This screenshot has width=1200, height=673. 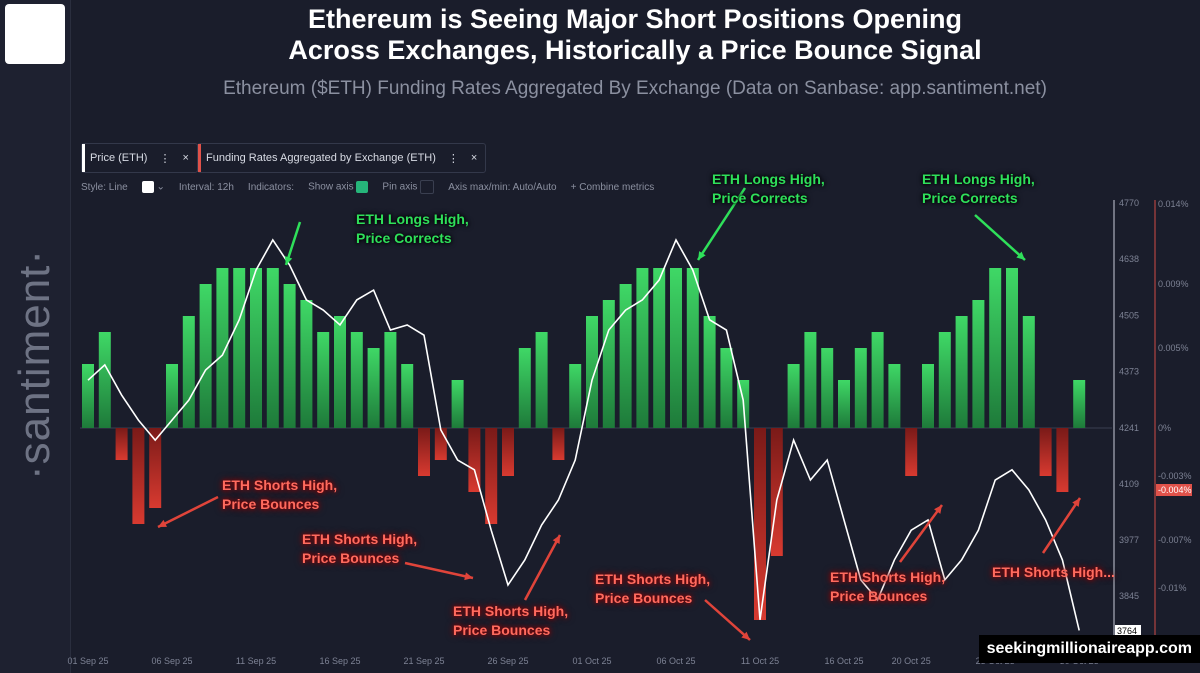 I want to click on annotation-shorts-1: ETH Shorts High, Price Bounces, so click(x=280, y=494).